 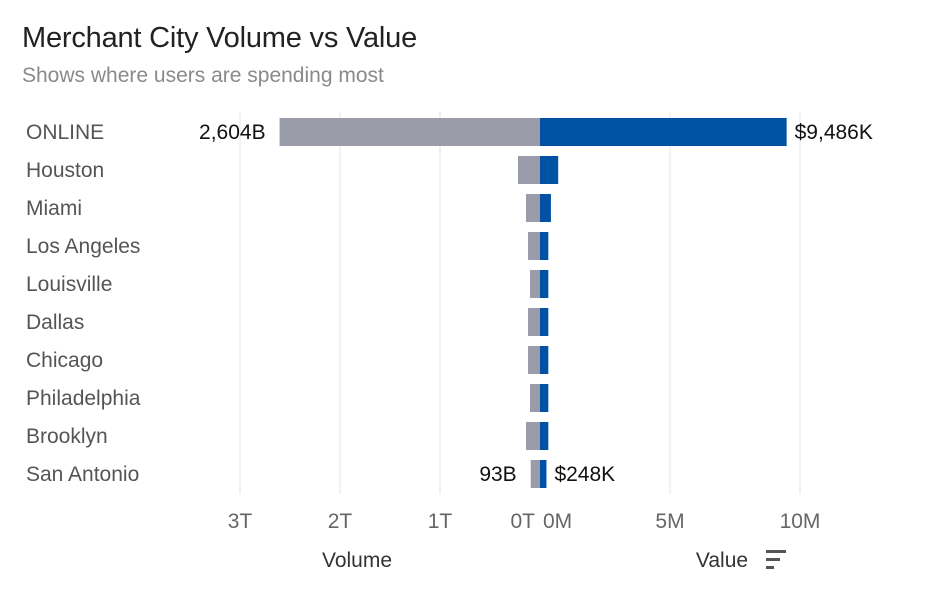 What do you see at coordinates (240, 521) in the screenshot?
I see `volume-tick-label: 3T` at bounding box center [240, 521].